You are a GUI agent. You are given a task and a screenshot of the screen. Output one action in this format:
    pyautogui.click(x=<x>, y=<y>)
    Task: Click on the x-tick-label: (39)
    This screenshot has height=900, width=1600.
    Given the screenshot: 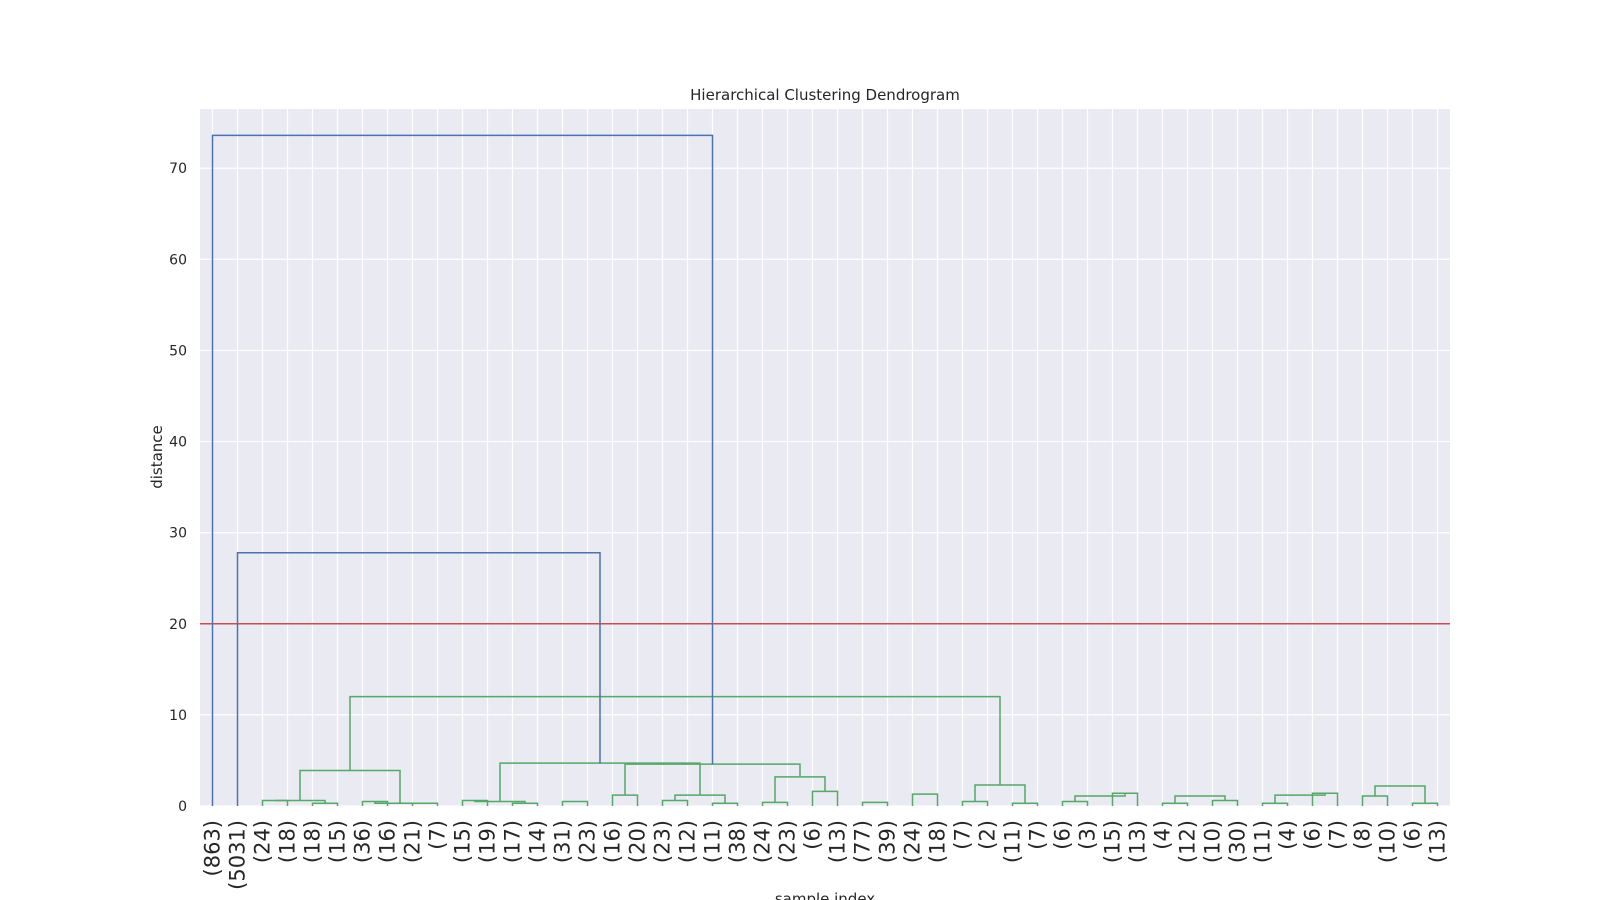 What is the action you would take?
    pyautogui.click(x=888, y=841)
    